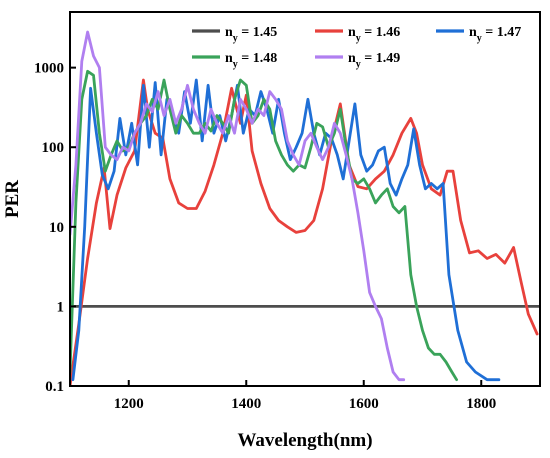 Image resolution: width=550 pixels, height=458 pixels. What do you see at coordinates (129, 404) in the screenshot?
I see `x-tick-label: 1200` at bounding box center [129, 404].